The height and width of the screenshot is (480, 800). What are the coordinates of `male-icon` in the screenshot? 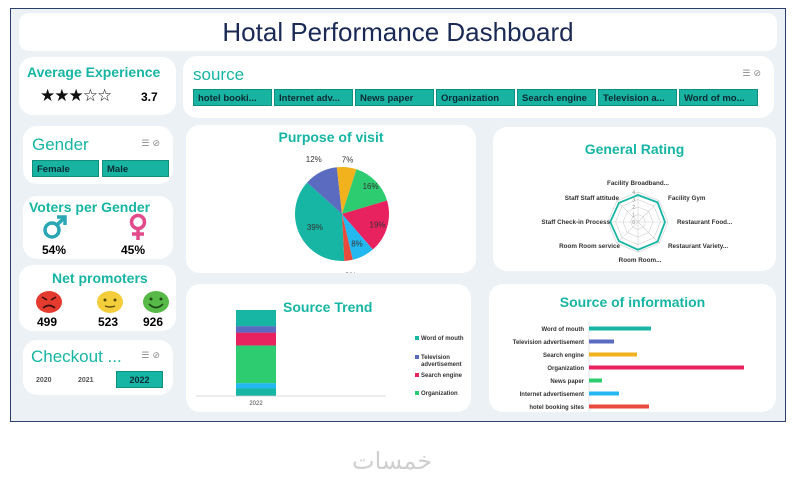 It's located at (55, 227).